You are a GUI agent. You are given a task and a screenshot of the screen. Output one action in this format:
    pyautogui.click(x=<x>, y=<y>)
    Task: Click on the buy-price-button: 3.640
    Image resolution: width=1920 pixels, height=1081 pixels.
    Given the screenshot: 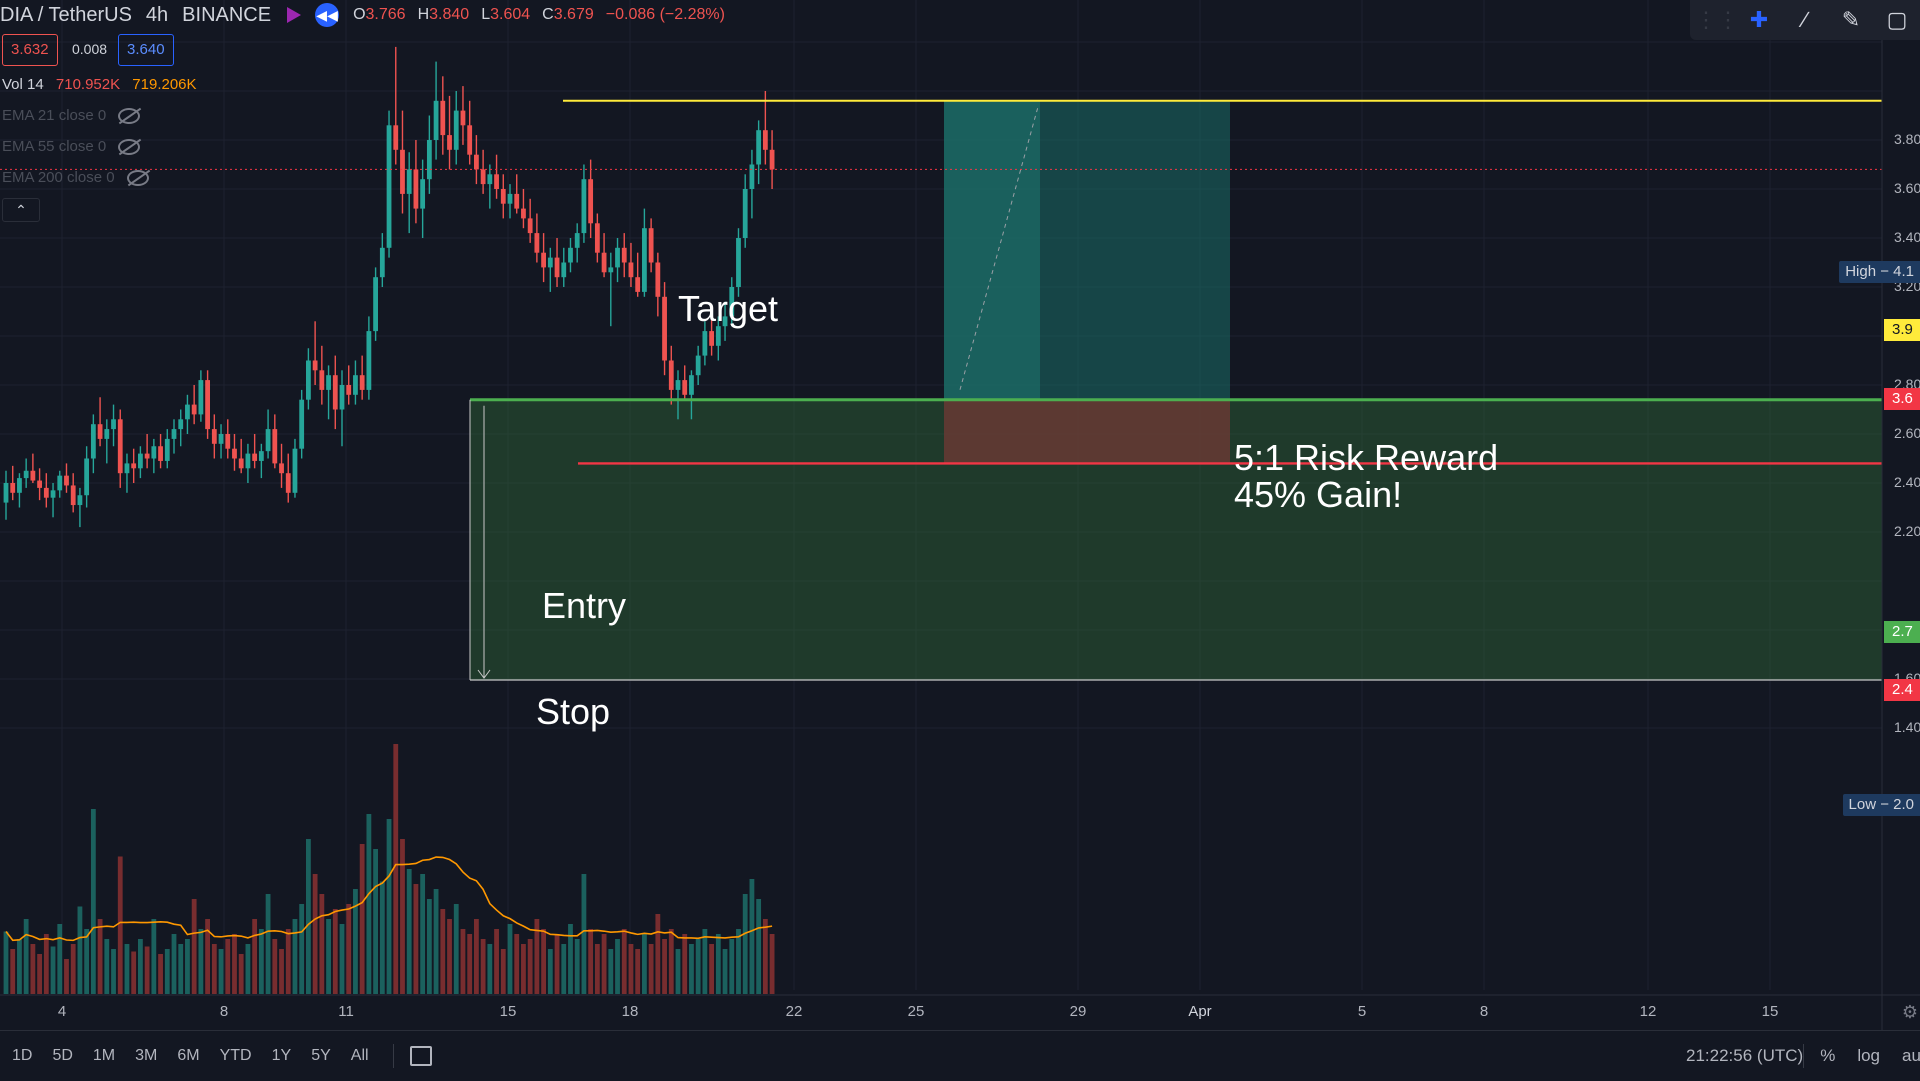 What is the action you would take?
    pyautogui.click(x=146, y=50)
    